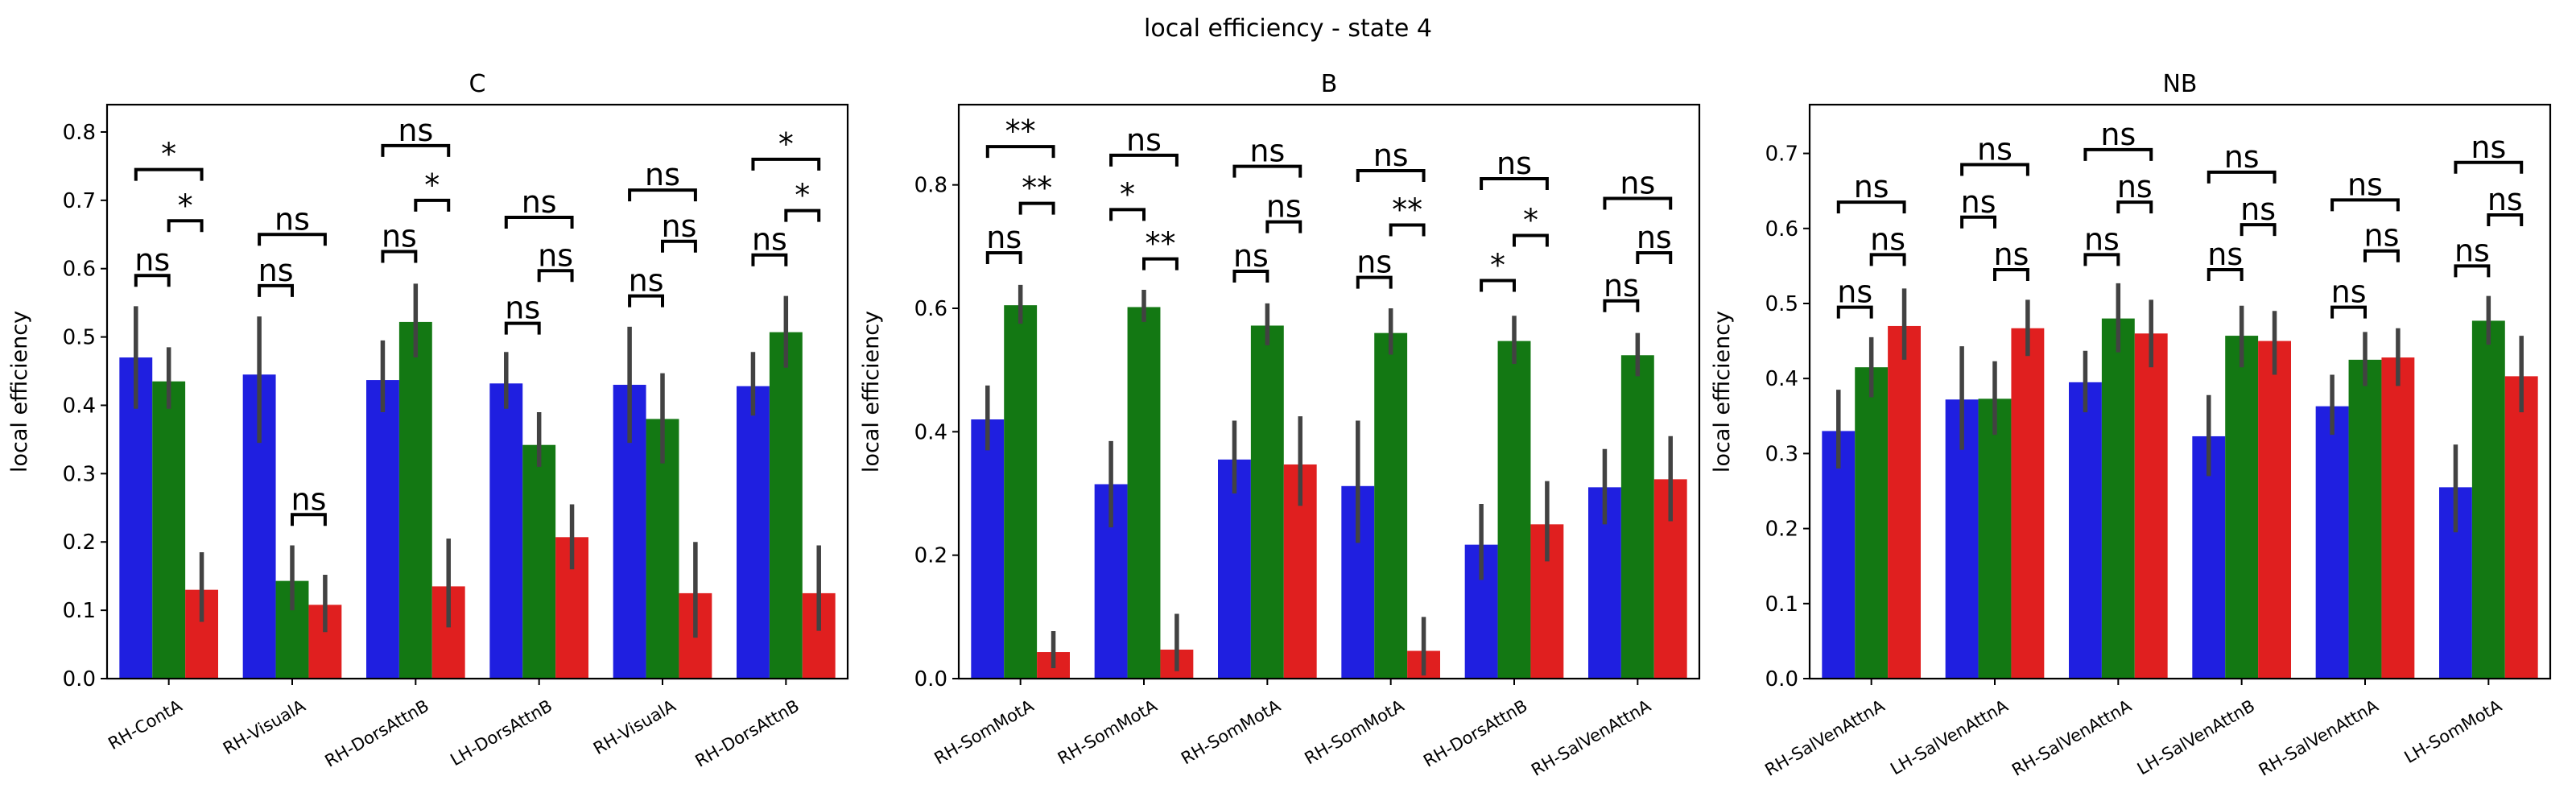 Image resolution: width=2576 pixels, height=805 pixels. What do you see at coordinates (501, 733) in the screenshot?
I see `x-tick-label: LH-DorsAttnB` at bounding box center [501, 733].